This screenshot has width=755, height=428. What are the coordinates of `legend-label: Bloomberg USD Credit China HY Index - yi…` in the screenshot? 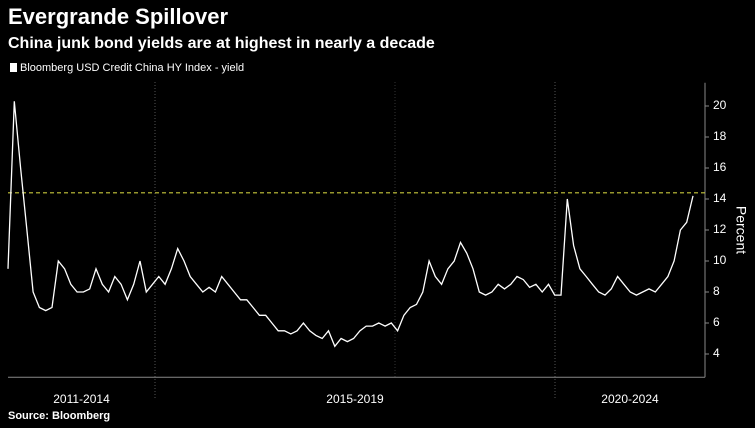 It's located at (132, 68).